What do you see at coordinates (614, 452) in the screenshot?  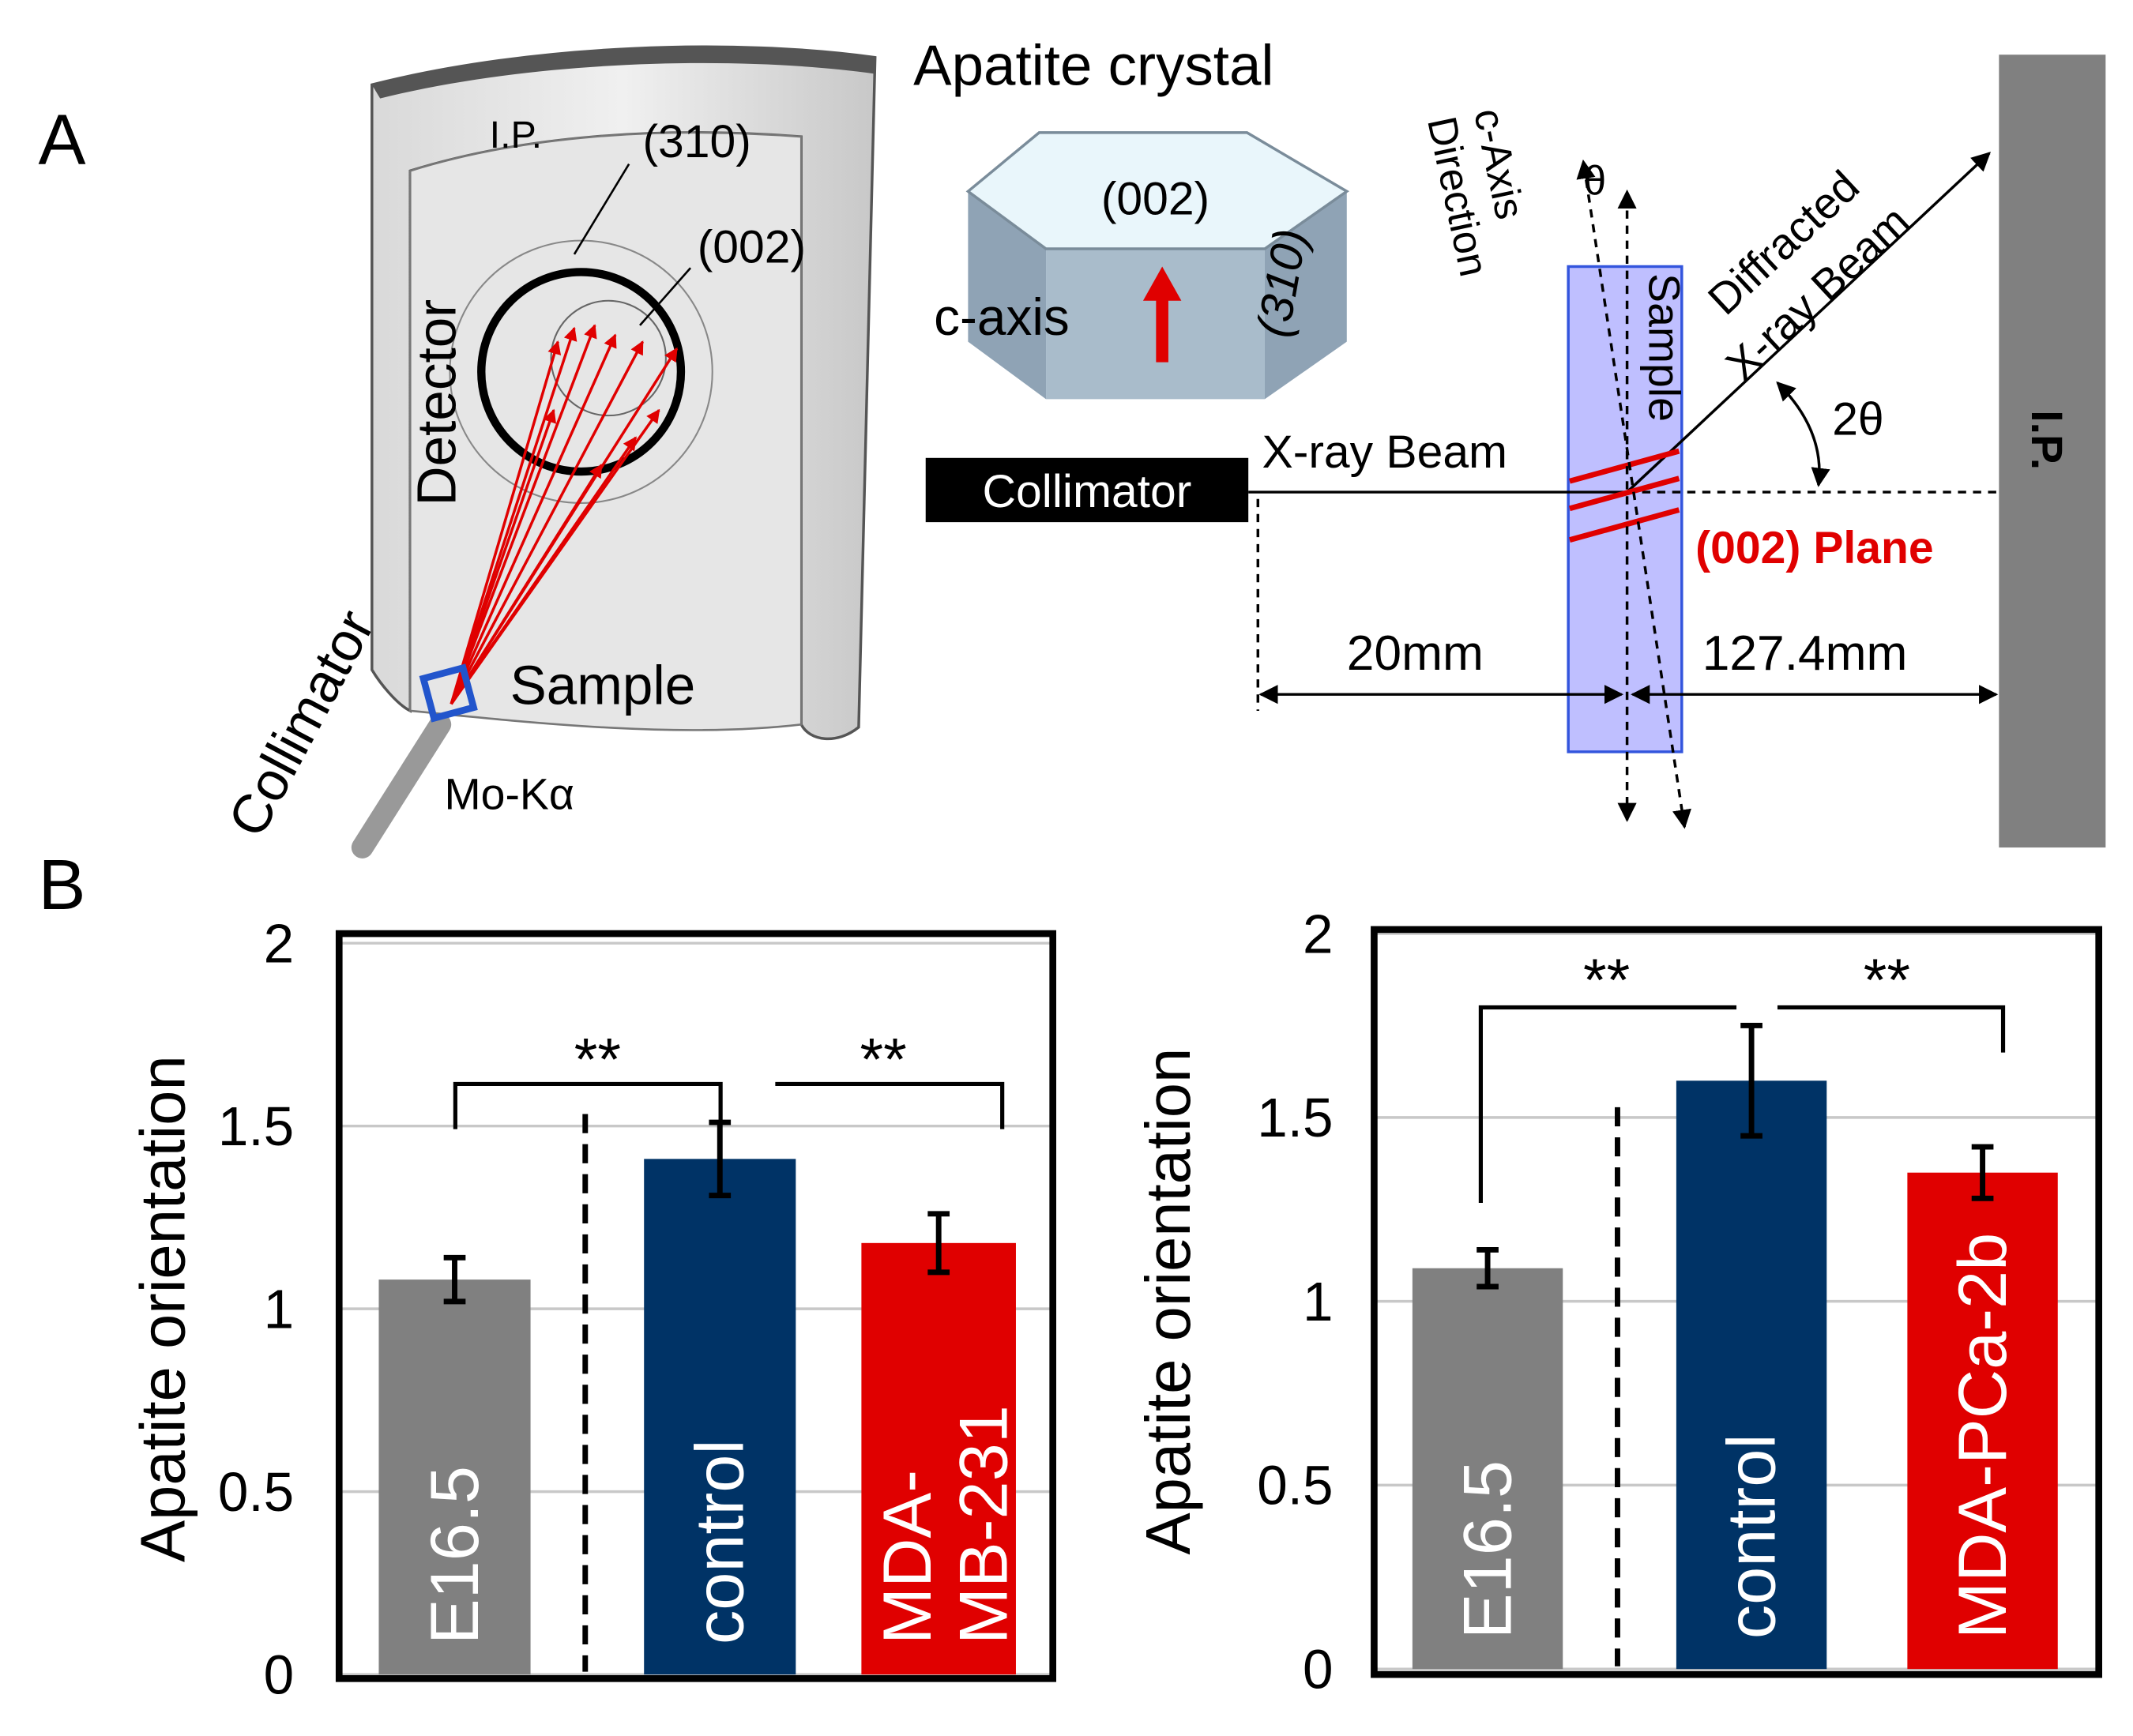 I see `detector-drawing` at bounding box center [614, 452].